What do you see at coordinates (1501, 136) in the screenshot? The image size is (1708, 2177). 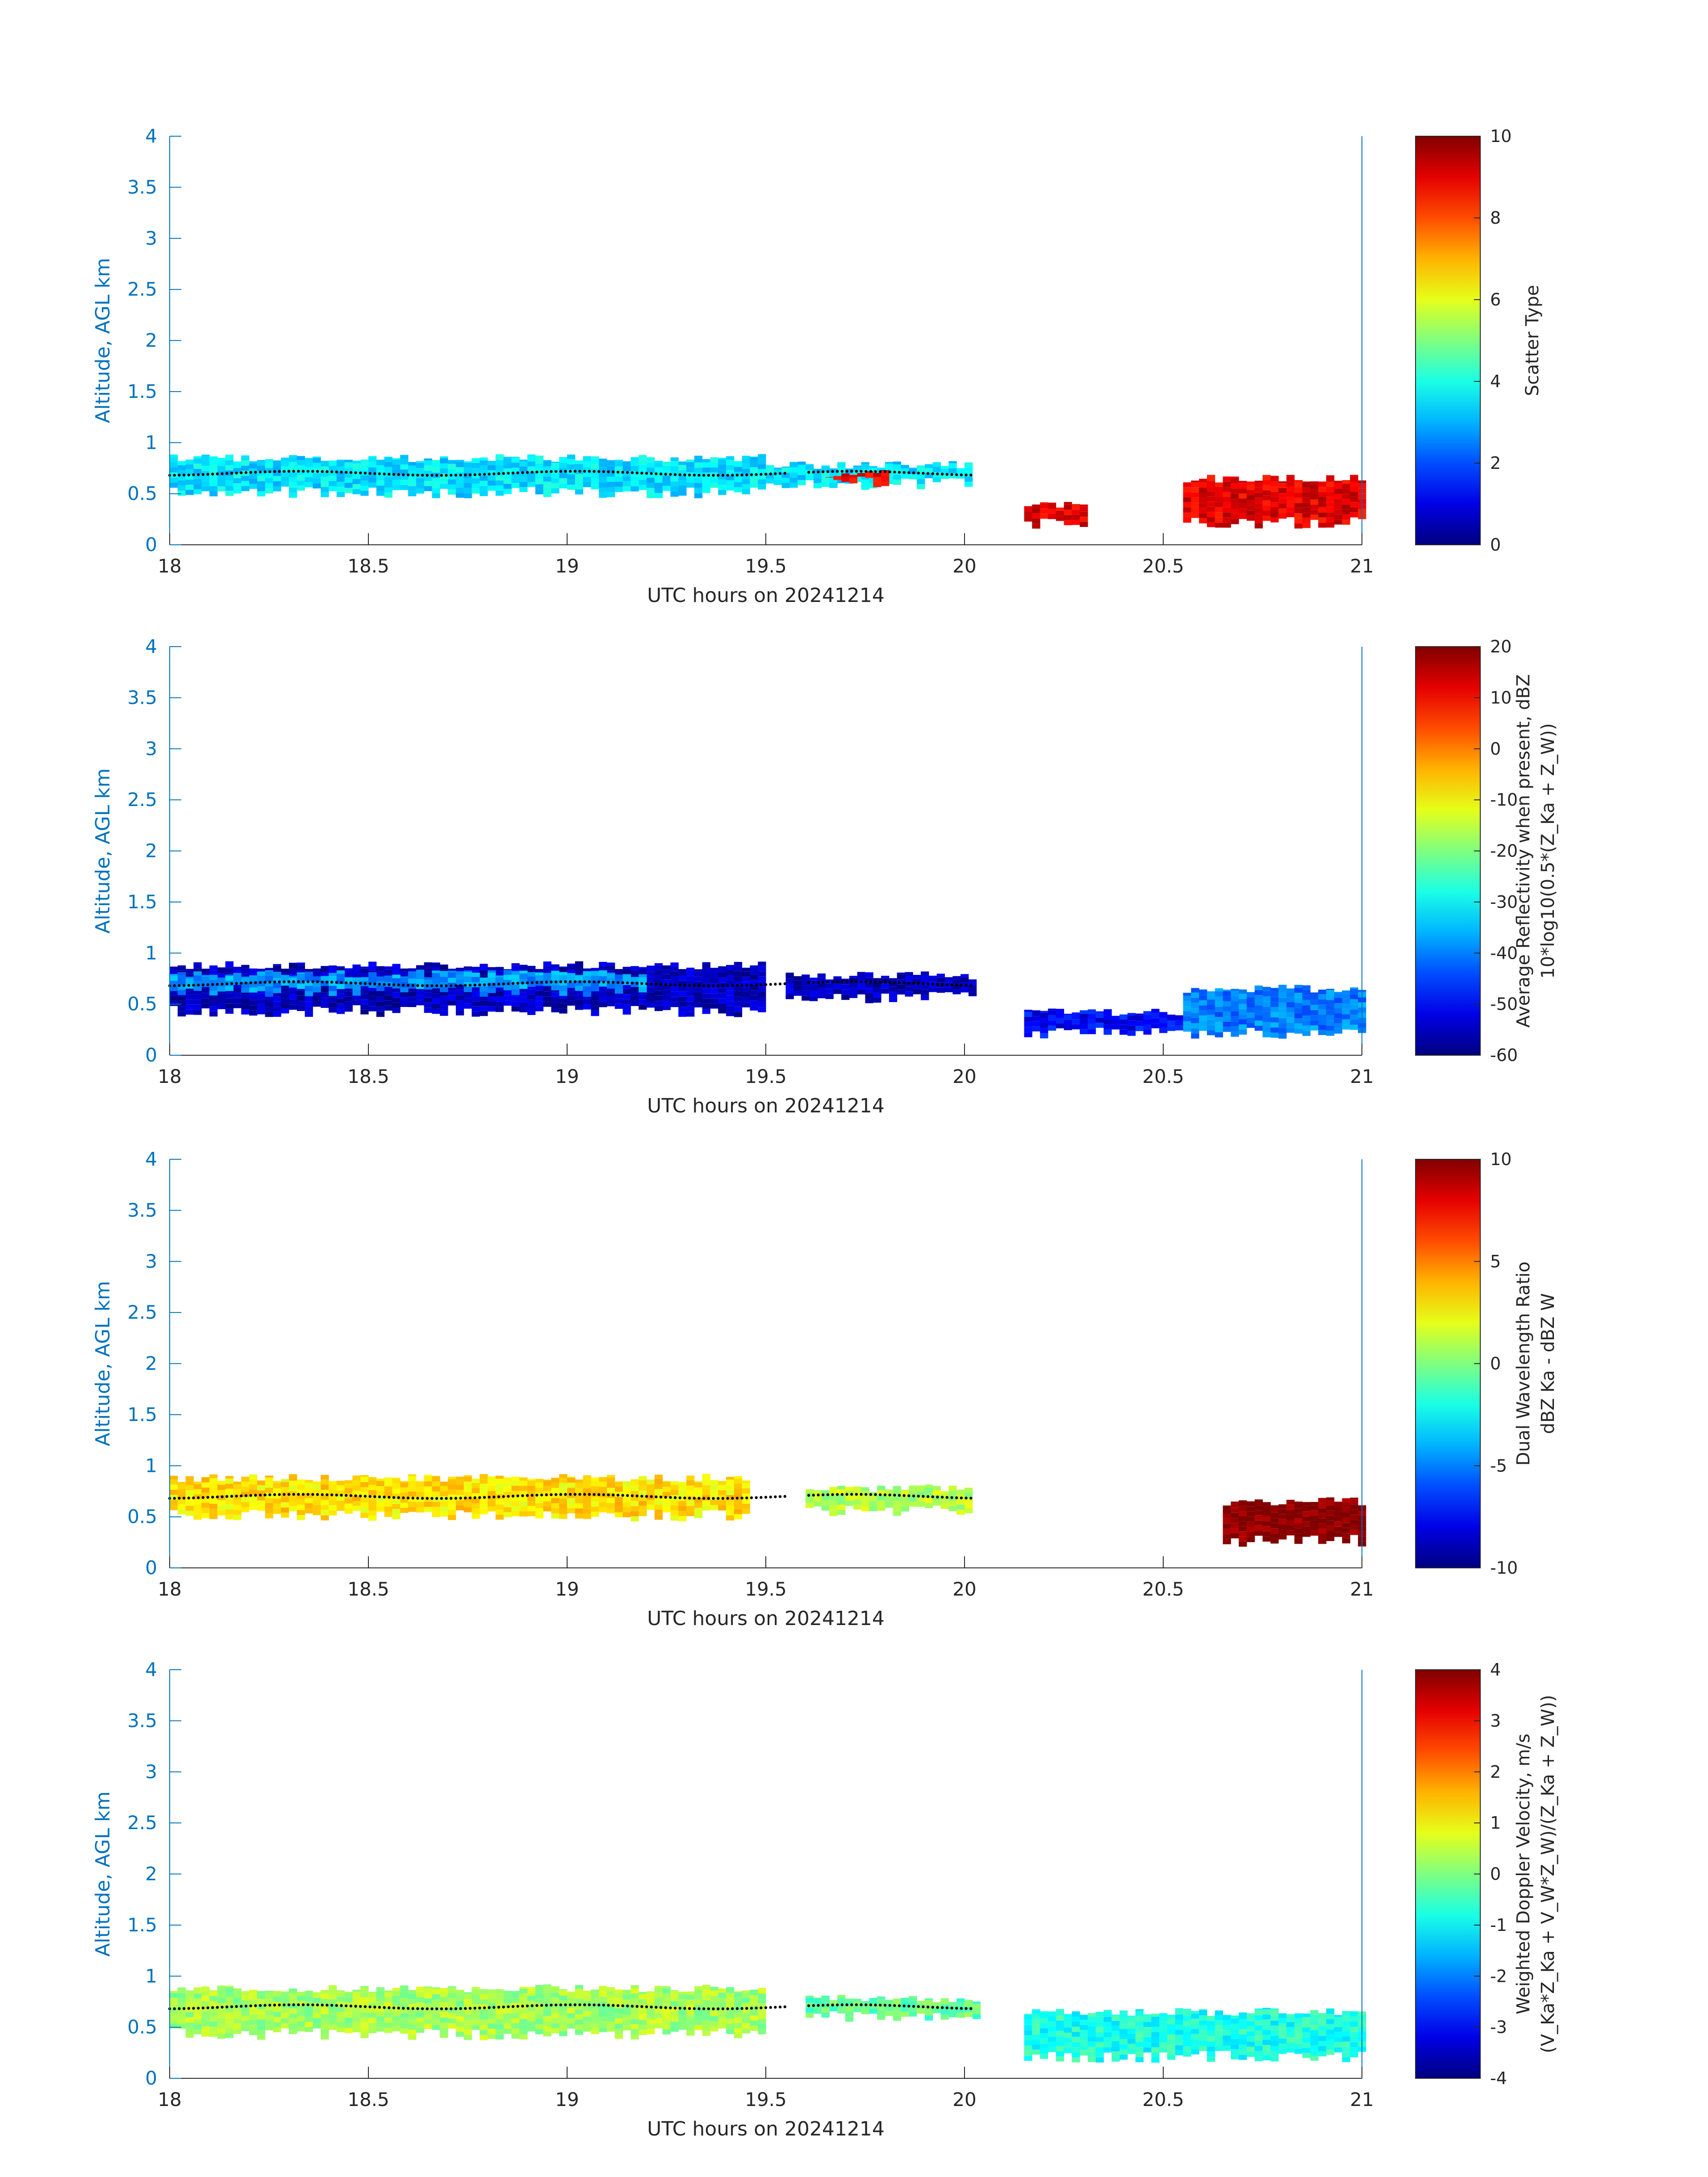 I see `colorbar-tick-label: 10` at bounding box center [1501, 136].